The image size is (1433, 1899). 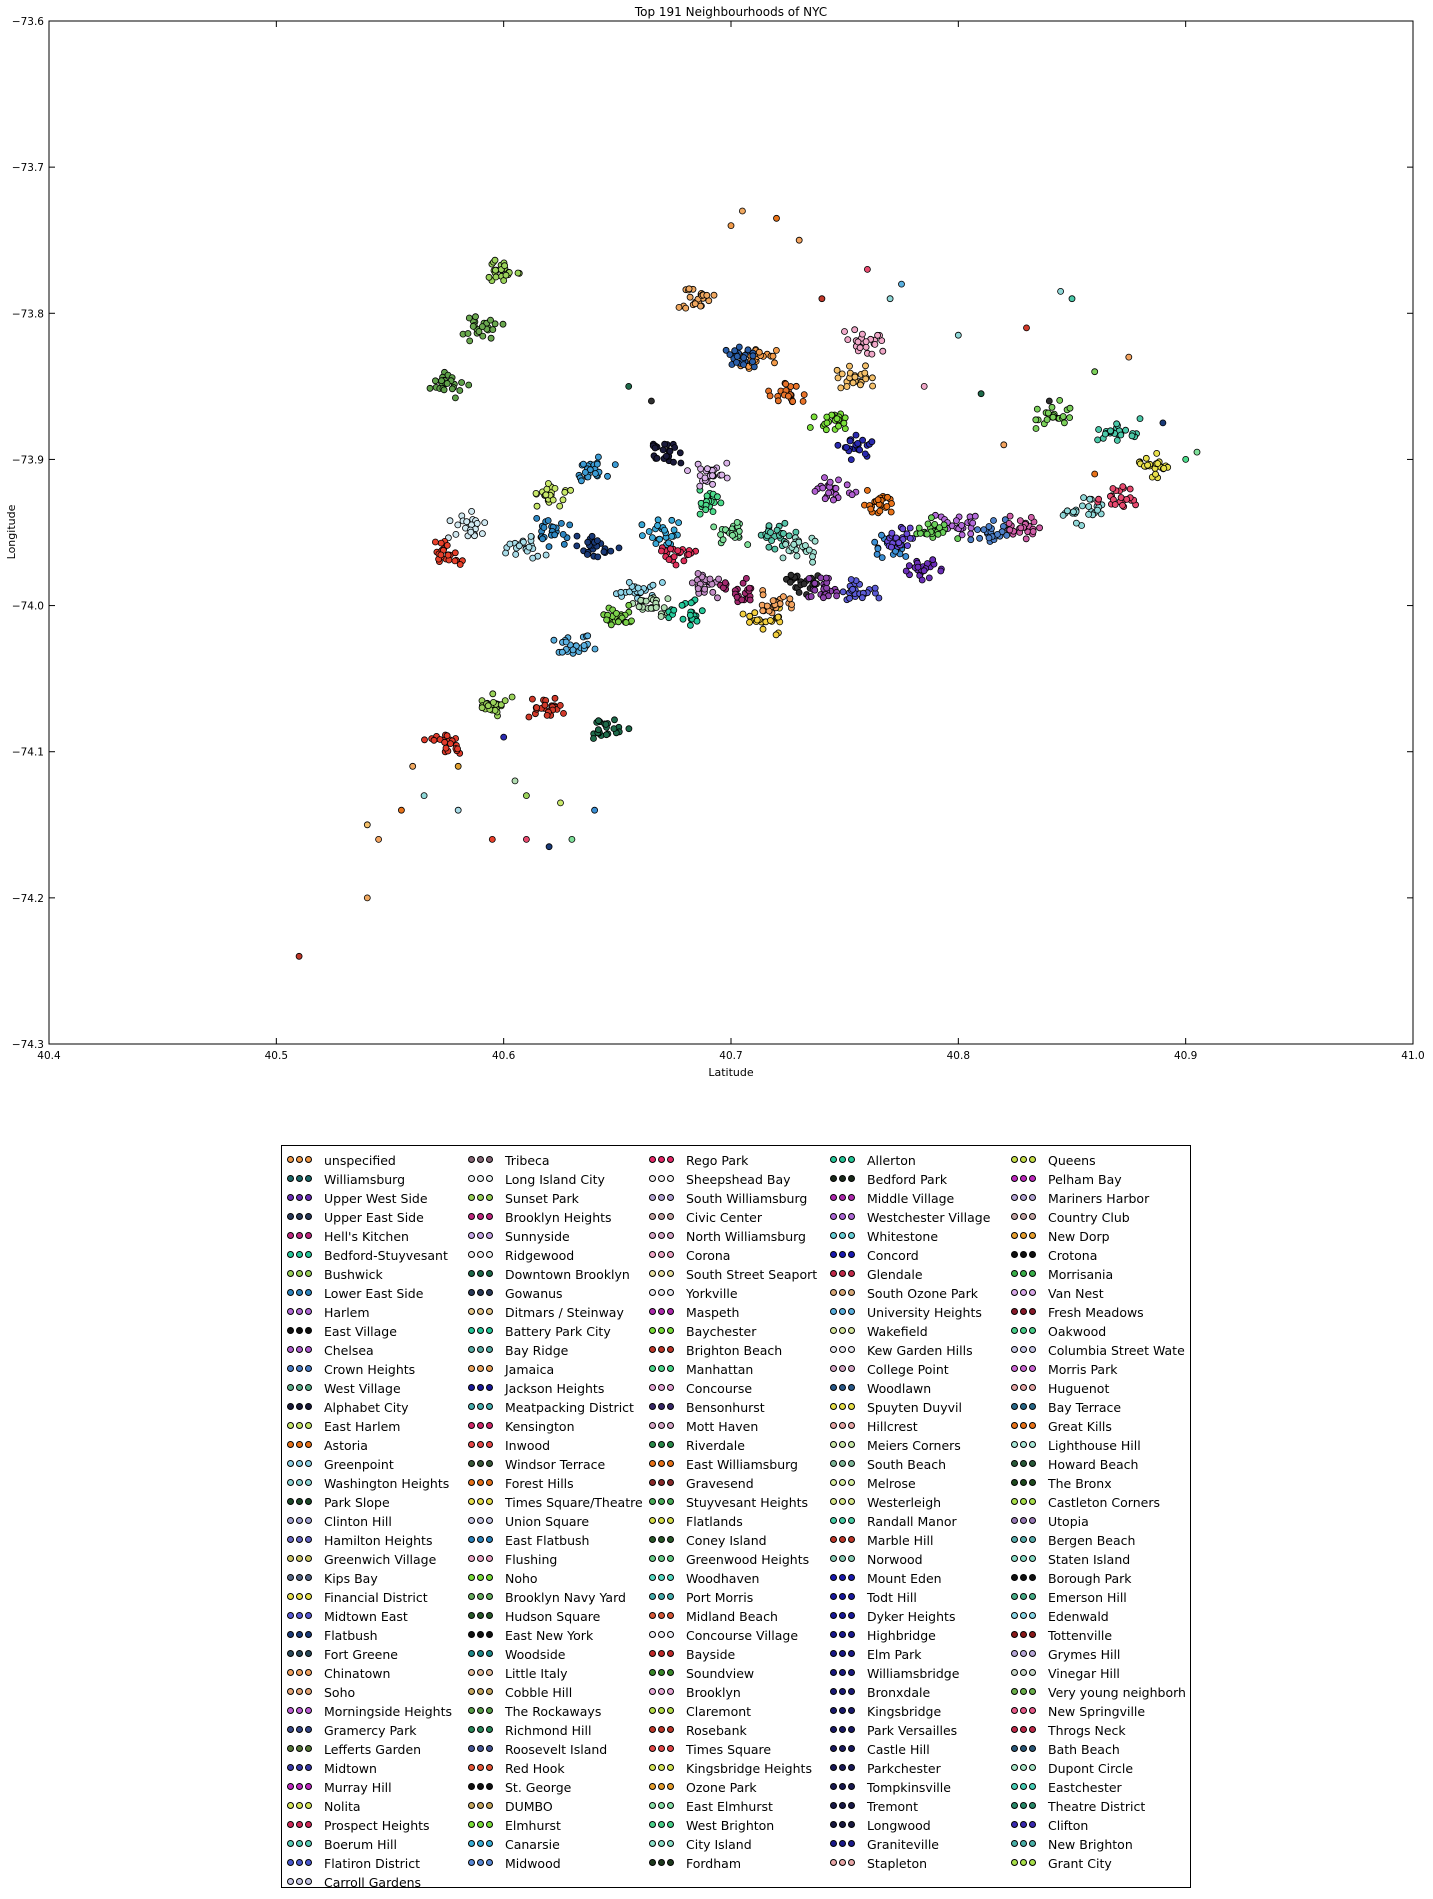 What do you see at coordinates (362, 1388) in the screenshot?
I see `legend-label: West Village` at bounding box center [362, 1388].